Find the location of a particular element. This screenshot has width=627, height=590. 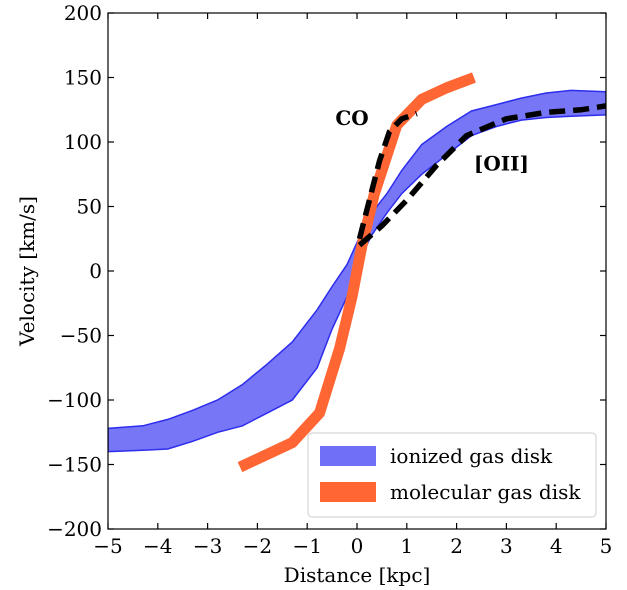

legend: ionized gas disk molecular gas disk is located at coordinates (452, 475).